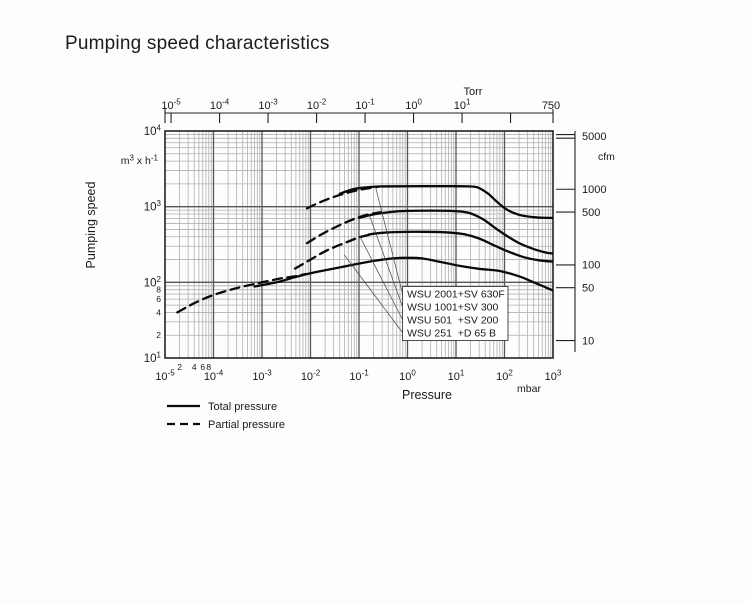 Image resolution: width=750 pixels, height=603 pixels. What do you see at coordinates (202, 367) in the screenshot?
I see `mbar-minor-tick-label: 6` at bounding box center [202, 367].